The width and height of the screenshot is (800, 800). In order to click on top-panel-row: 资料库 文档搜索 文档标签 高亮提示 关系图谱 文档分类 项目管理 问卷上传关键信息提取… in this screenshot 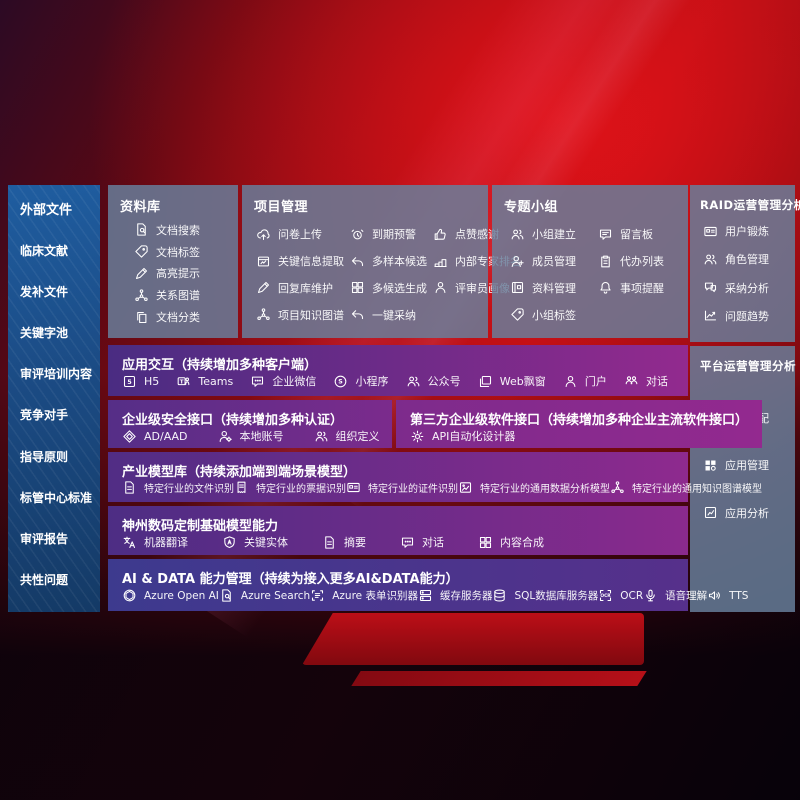, I will do `click(398, 261)`.